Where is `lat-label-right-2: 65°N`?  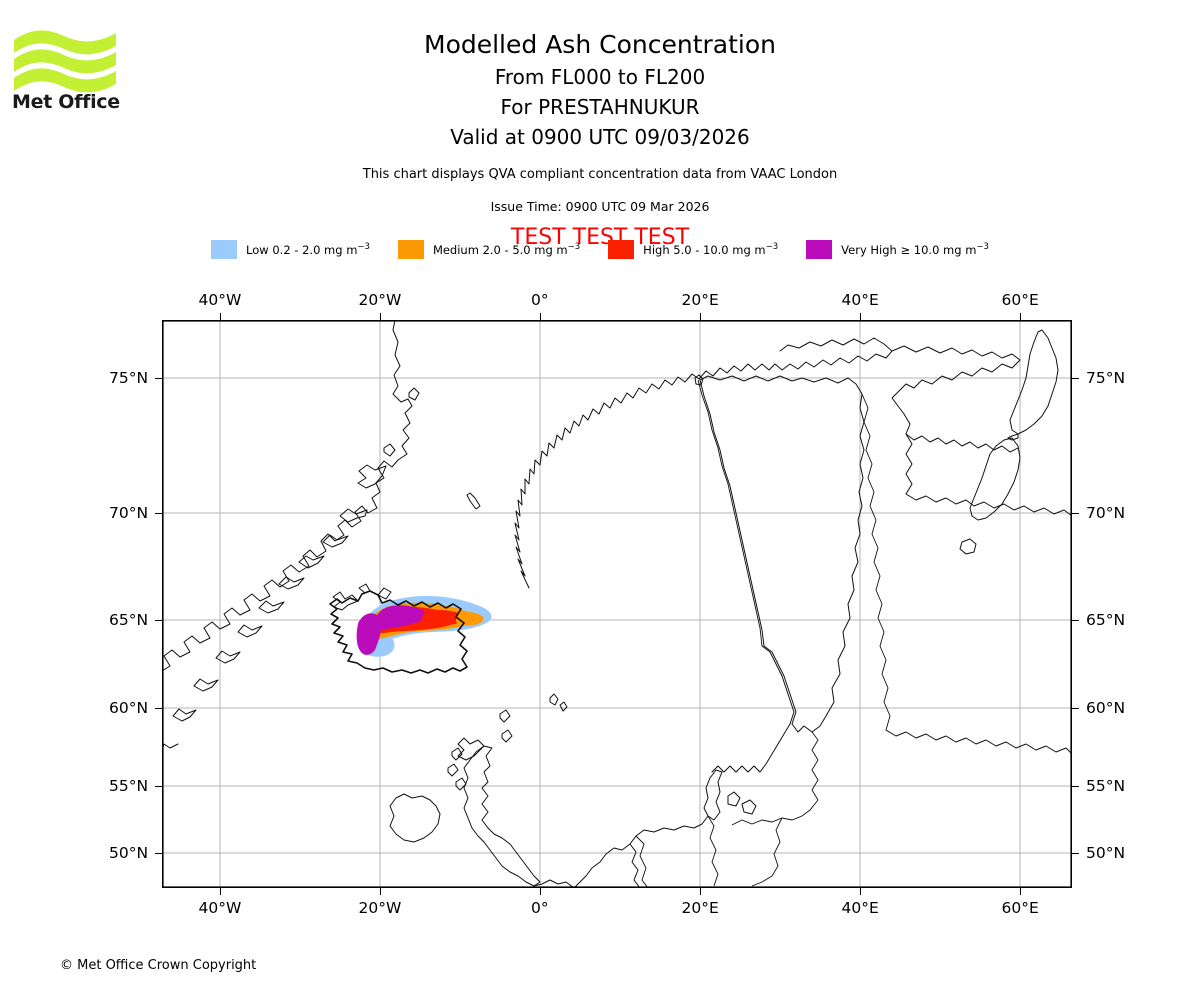 lat-label-right-2: 65°N is located at coordinates (1106, 620).